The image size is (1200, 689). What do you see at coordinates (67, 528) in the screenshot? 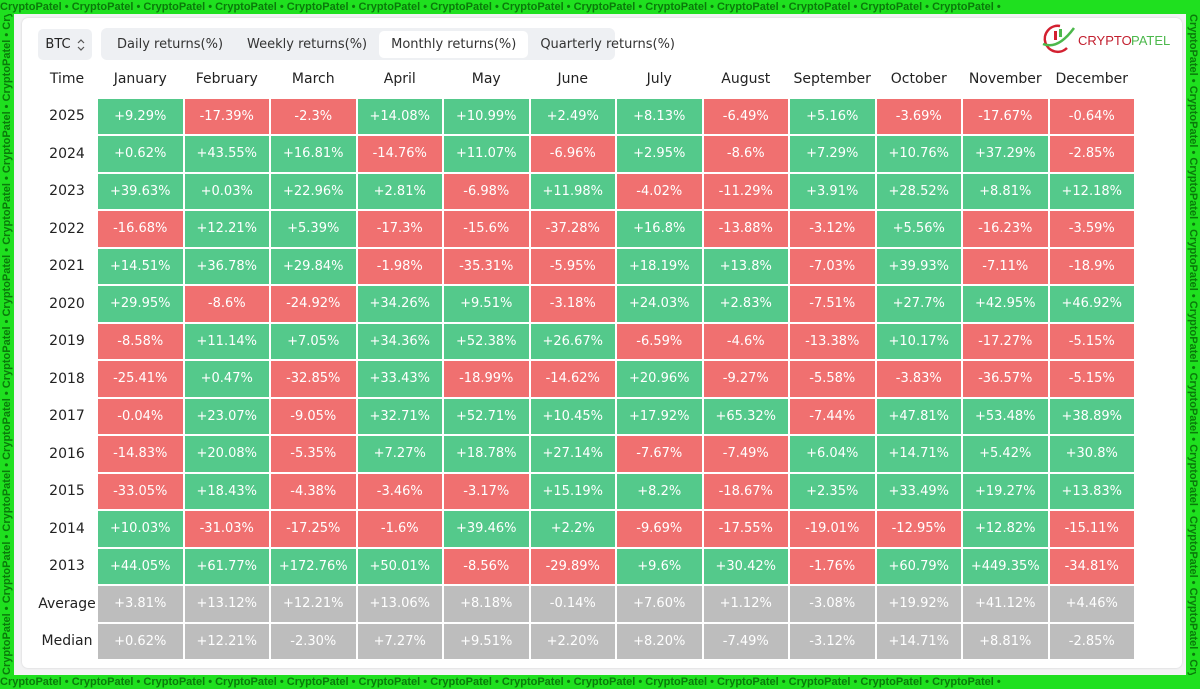
I see `row-label: 2014` at bounding box center [67, 528].